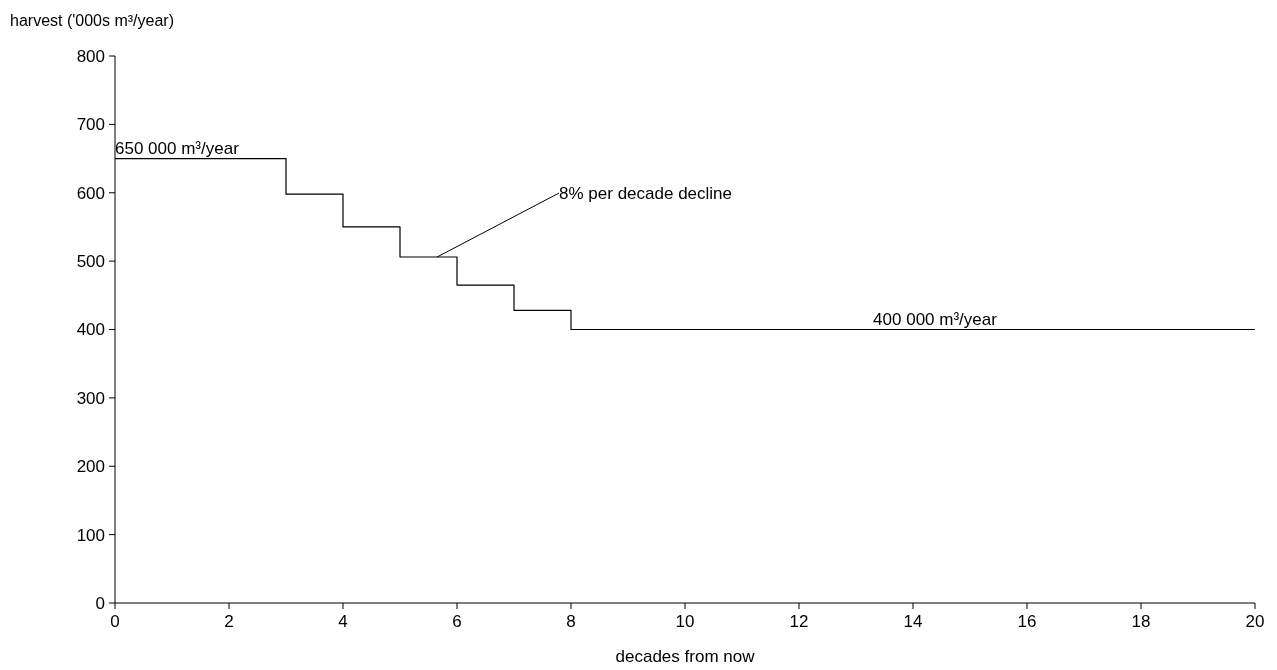 Image resolution: width=1277 pixels, height=670 pixels. I want to click on x-tick-label: 18, so click(1141, 621).